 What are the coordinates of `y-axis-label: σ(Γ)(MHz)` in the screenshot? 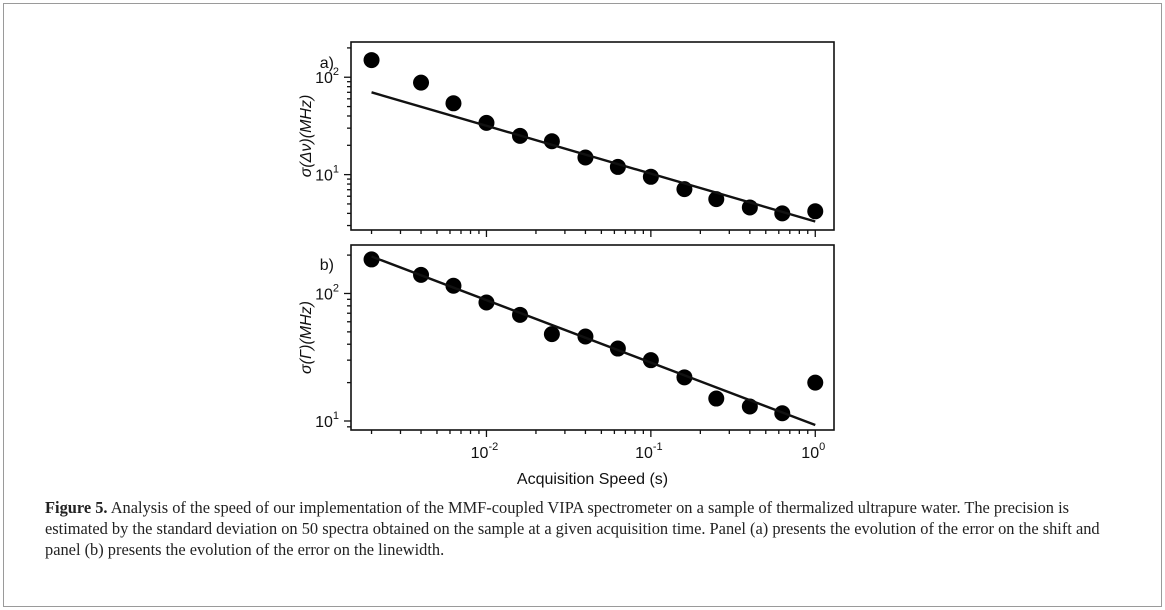 It's located at (306, 337).